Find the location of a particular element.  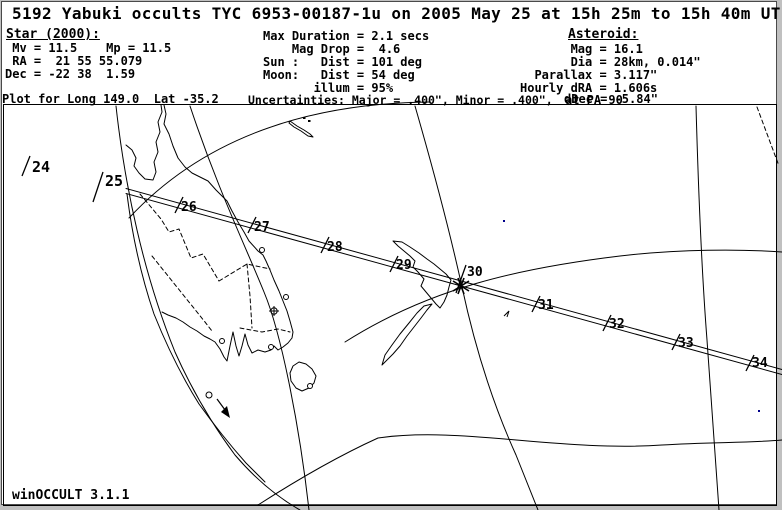

nz-south-island-coast is located at coordinates (407, 334).